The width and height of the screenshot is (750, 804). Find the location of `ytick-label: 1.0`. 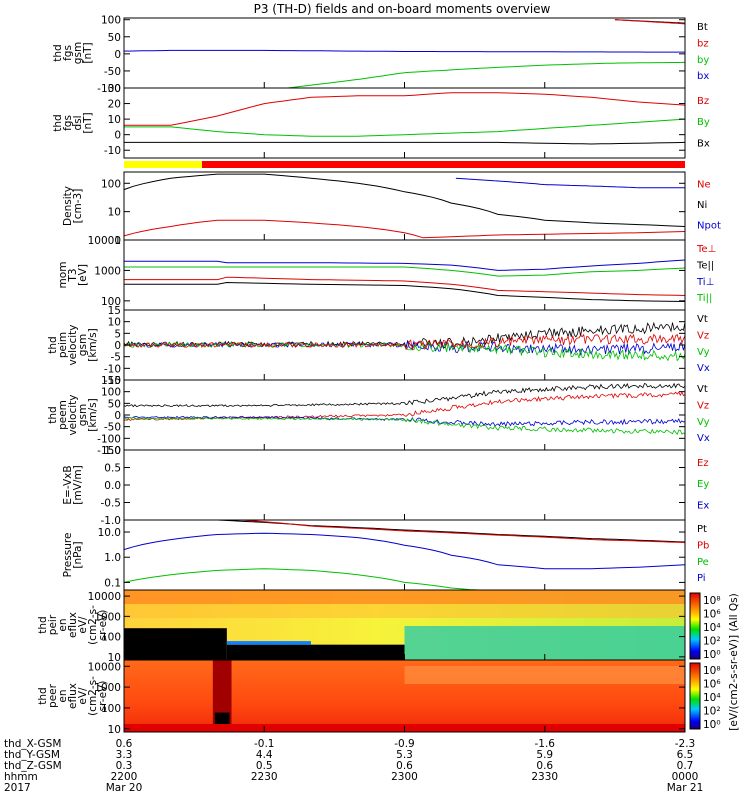

ytick-label: 1.0 is located at coordinates (112, 451).